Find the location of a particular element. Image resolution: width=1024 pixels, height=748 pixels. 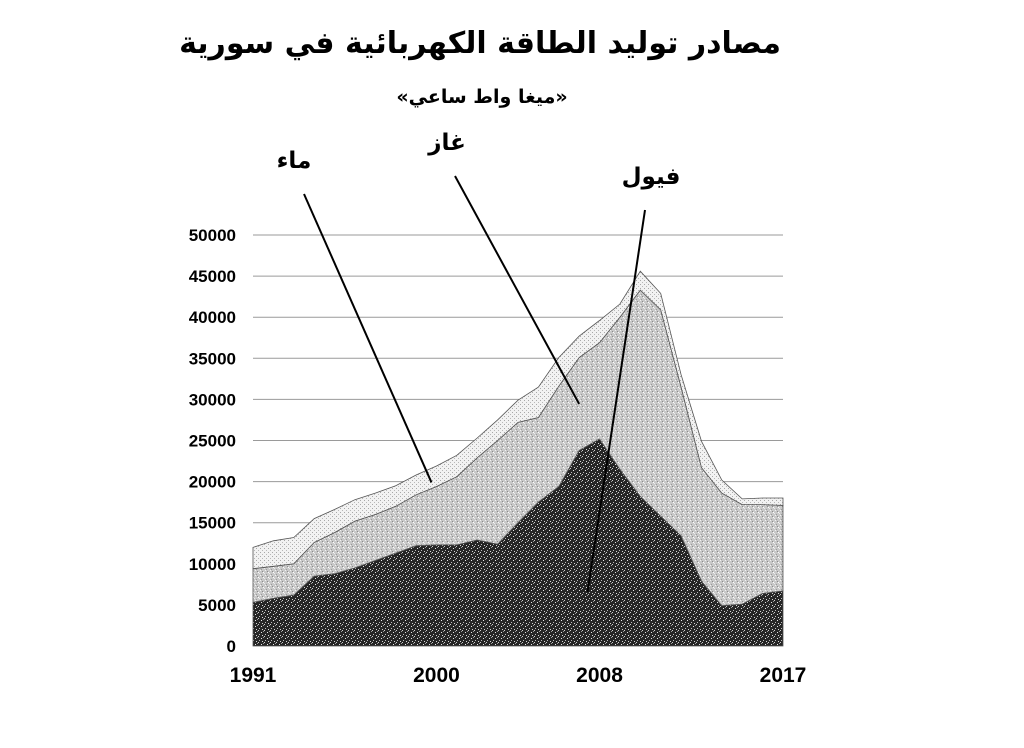

x-tick-label: 2000 is located at coordinates (436, 675).